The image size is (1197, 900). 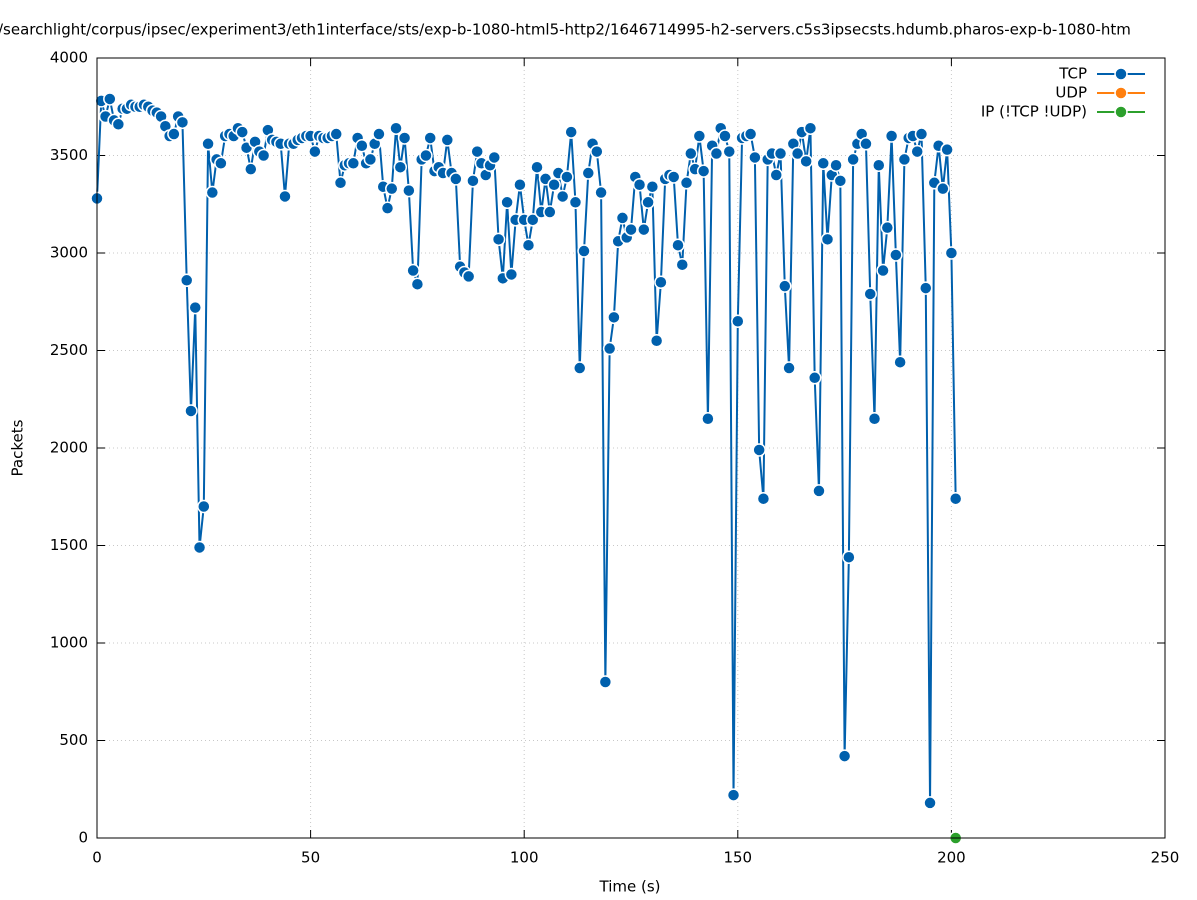 What do you see at coordinates (69, 58) in the screenshot?
I see `y-tick-label: 4000` at bounding box center [69, 58].